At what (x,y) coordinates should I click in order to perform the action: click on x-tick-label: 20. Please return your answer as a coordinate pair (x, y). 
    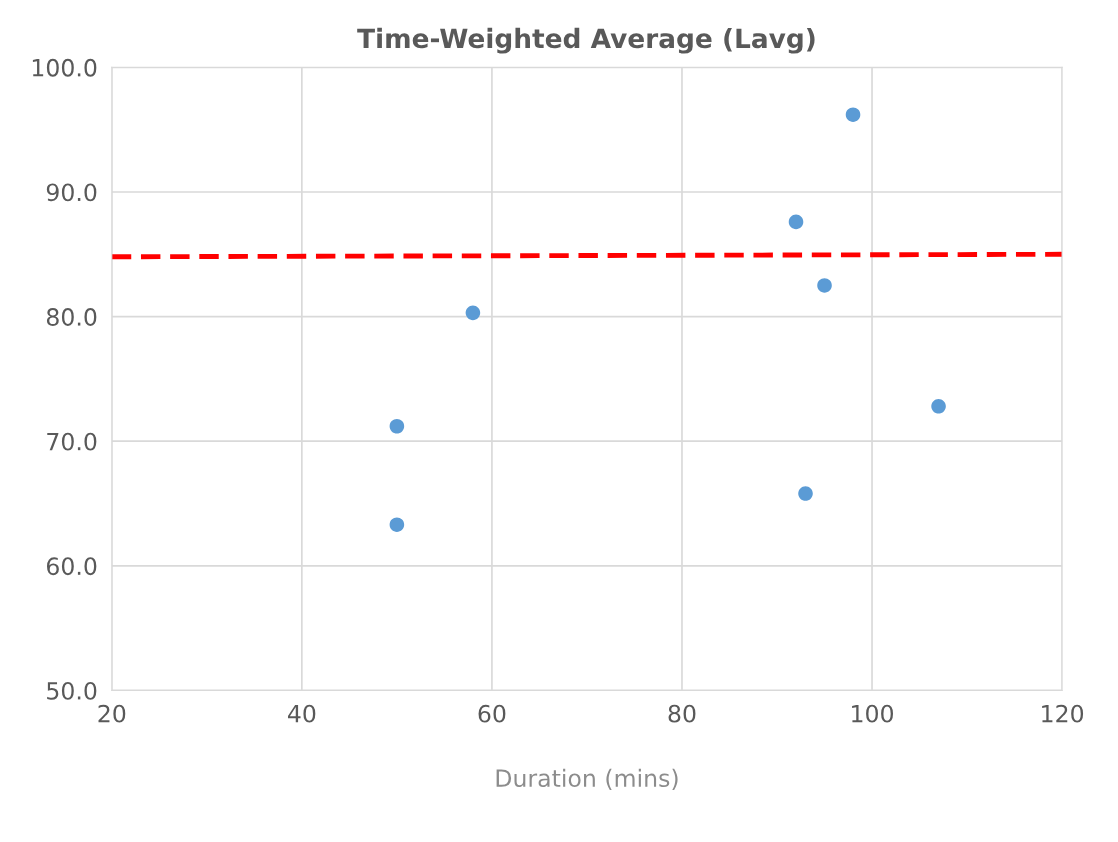
    Looking at the image, I should click on (112, 713).